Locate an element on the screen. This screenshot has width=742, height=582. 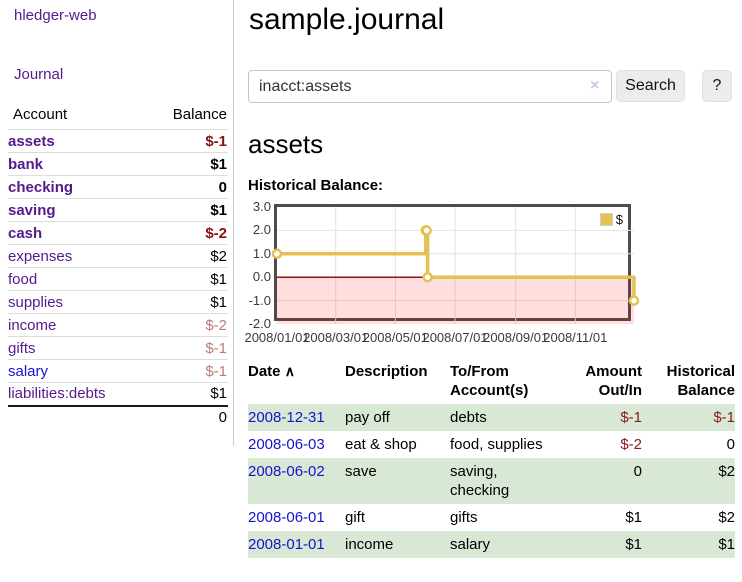
account-heading: assets is located at coordinates (286, 144).